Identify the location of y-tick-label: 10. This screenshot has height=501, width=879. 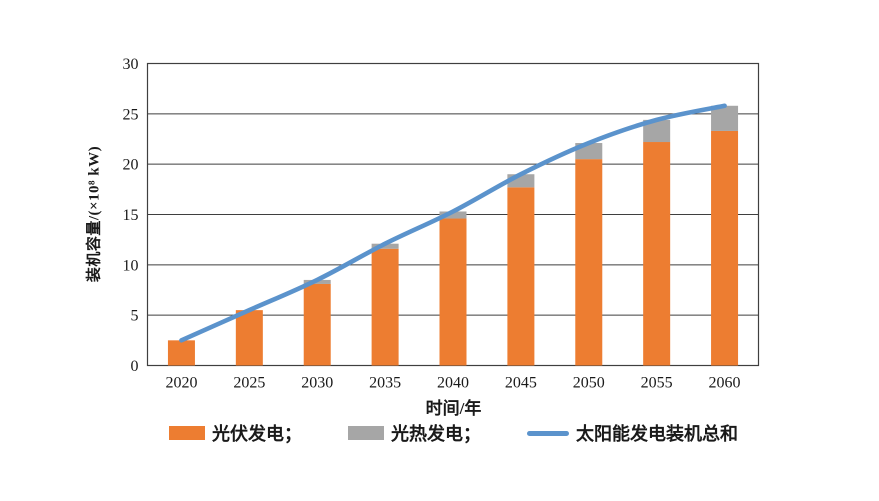
(131, 265).